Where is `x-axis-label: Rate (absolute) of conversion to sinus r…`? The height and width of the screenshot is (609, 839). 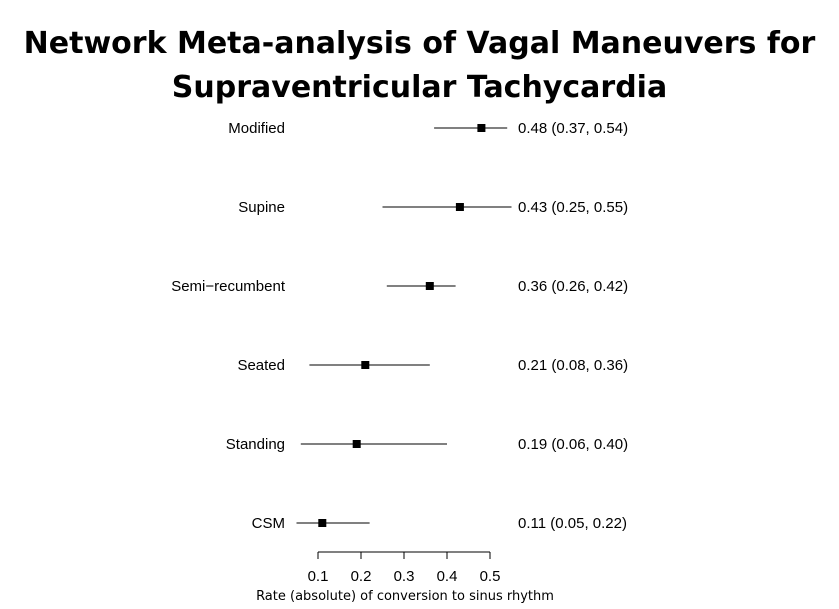 x-axis-label: Rate (absolute) of conversion to sinus r… is located at coordinates (405, 596).